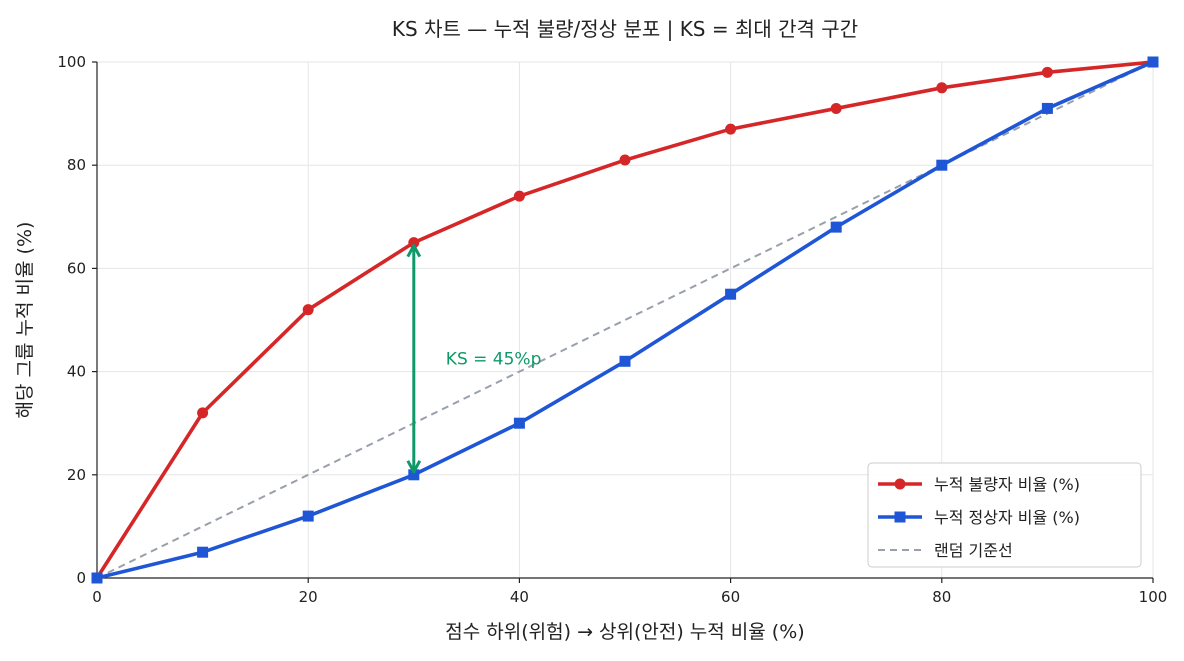 The width and height of the screenshot is (1184, 661). Describe the element at coordinates (941, 597) in the screenshot. I see `x-tick-label: 80` at that location.